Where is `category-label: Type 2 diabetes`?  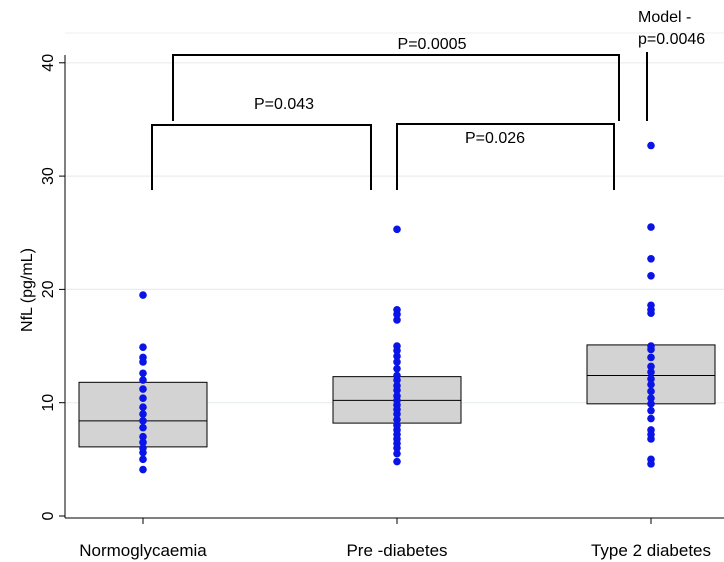 category-label: Type 2 diabetes is located at coordinates (651, 550).